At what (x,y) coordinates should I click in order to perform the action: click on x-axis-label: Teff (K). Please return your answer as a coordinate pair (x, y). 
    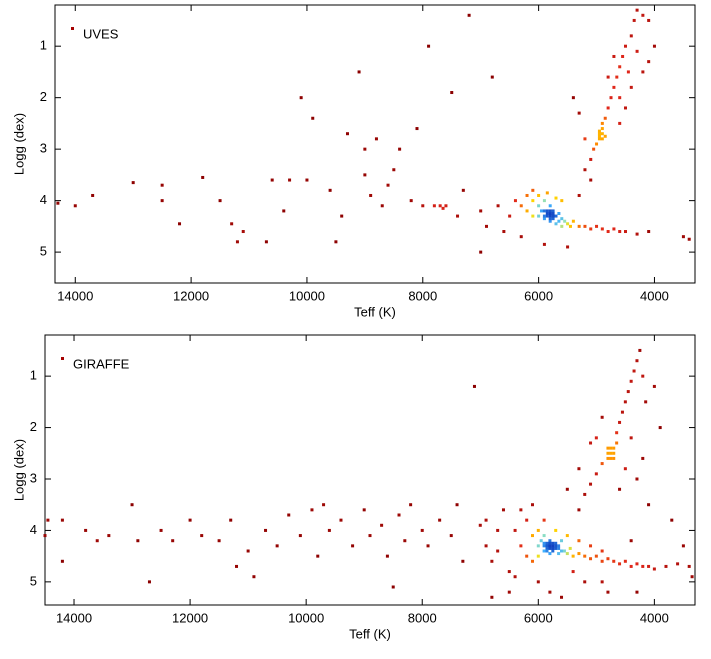
    Looking at the image, I should click on (370, 633).